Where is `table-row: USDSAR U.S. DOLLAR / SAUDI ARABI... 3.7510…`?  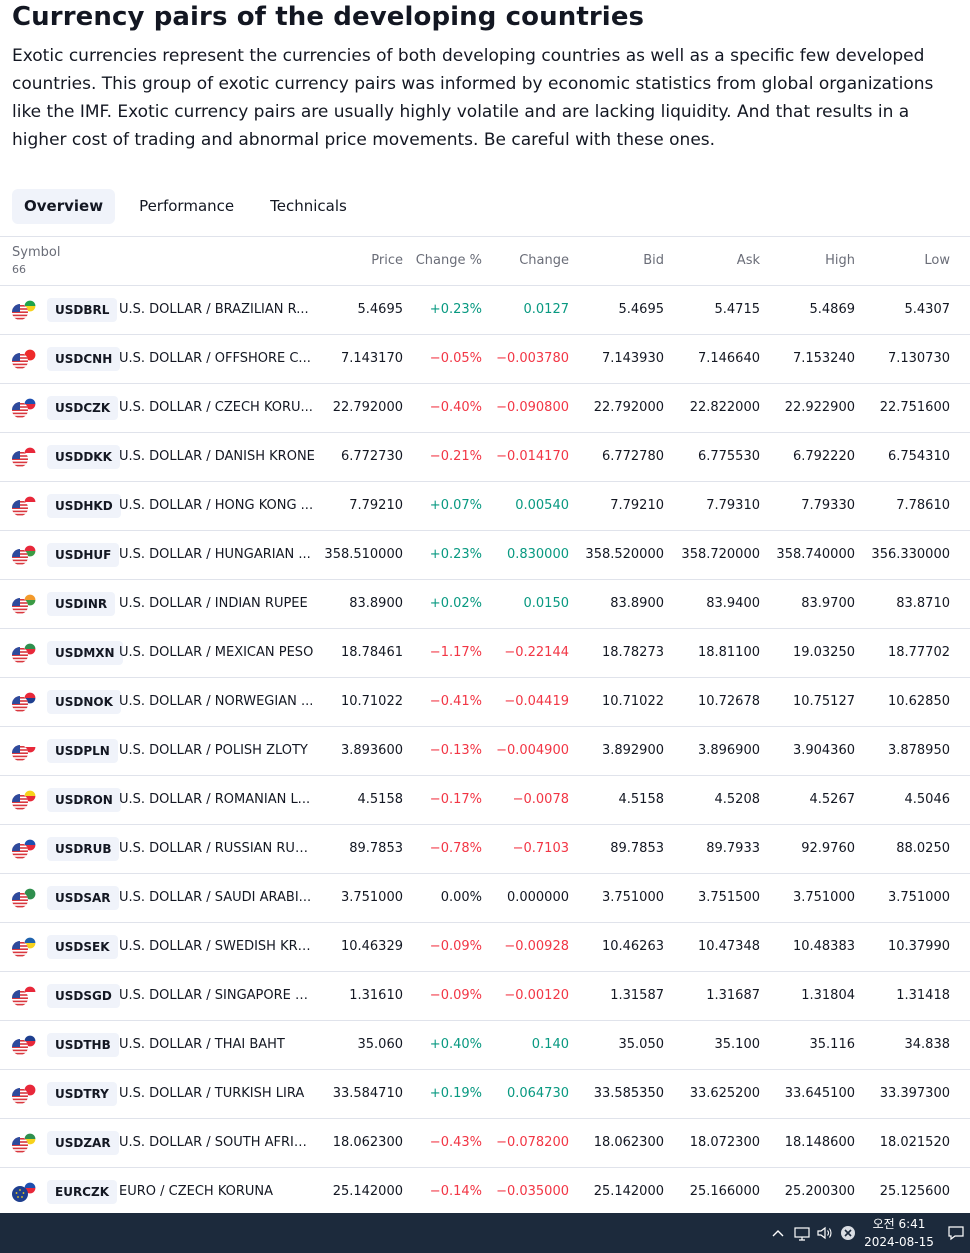
table-row: USDSAR U.S. DOLLAR / SAUDI ARABI... 3.7510… is located at coordinates (485, 898).